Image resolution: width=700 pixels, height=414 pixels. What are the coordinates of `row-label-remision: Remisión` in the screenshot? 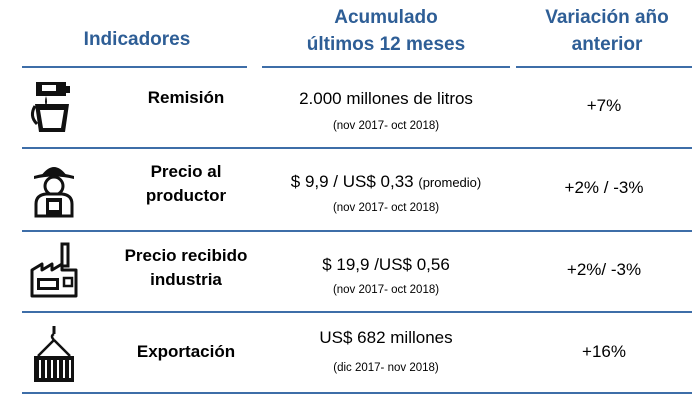 It's located at (186, 98).